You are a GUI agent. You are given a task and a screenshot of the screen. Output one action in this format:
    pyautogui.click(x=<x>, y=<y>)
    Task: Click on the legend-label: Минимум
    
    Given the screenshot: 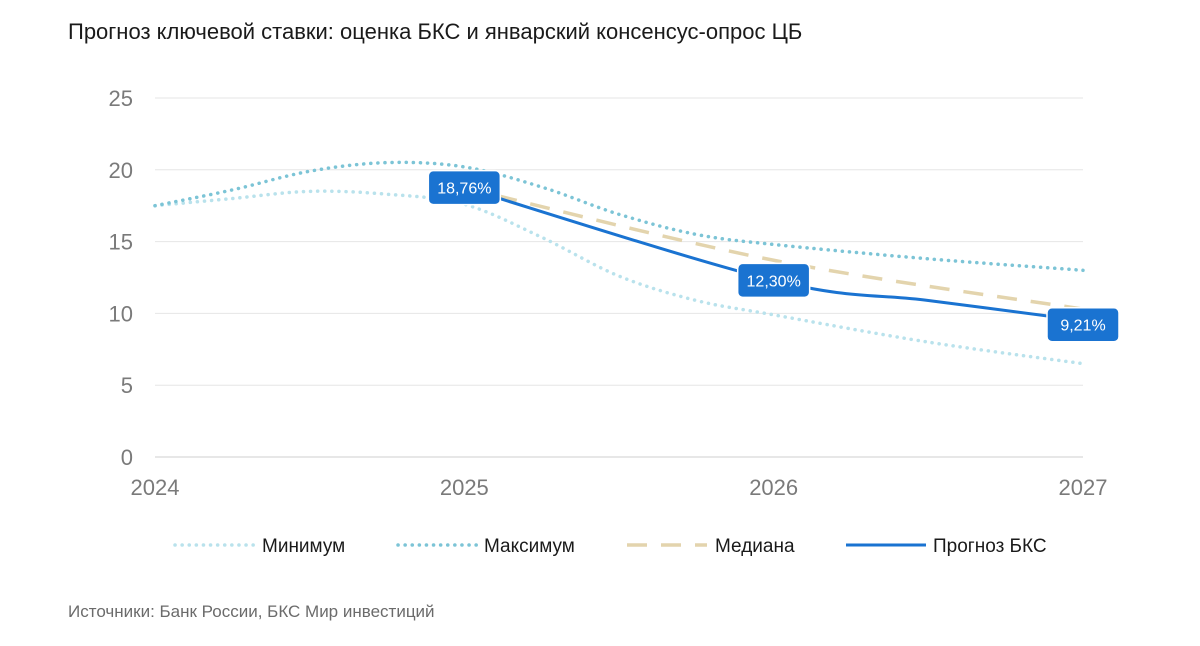 What is the action you would take?
    pyautogui.click(x=303, y=546)
    